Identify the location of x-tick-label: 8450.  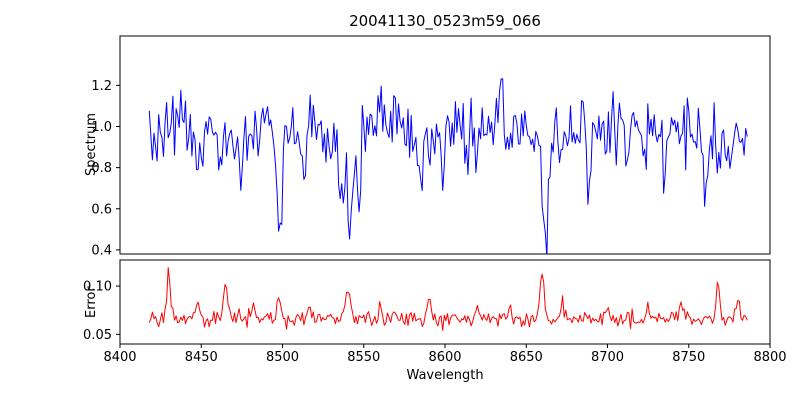
(201, 357).